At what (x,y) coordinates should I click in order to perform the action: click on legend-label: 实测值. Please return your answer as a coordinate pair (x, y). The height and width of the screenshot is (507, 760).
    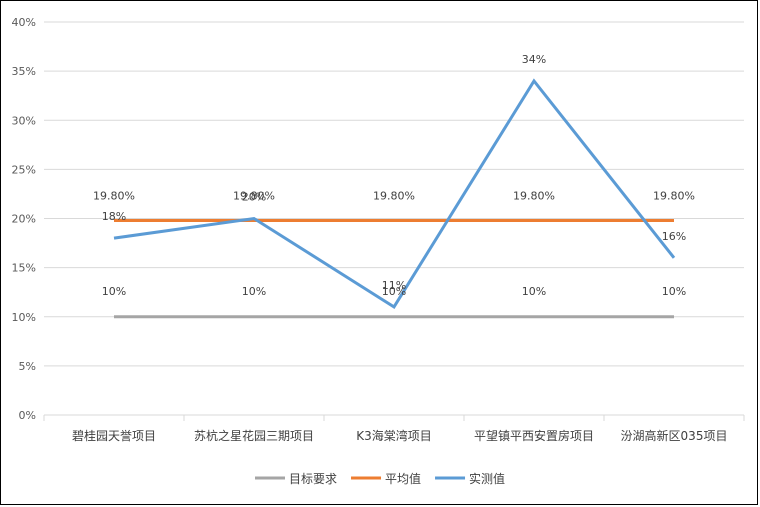
    Looking at the image, I should click on (487, 478).